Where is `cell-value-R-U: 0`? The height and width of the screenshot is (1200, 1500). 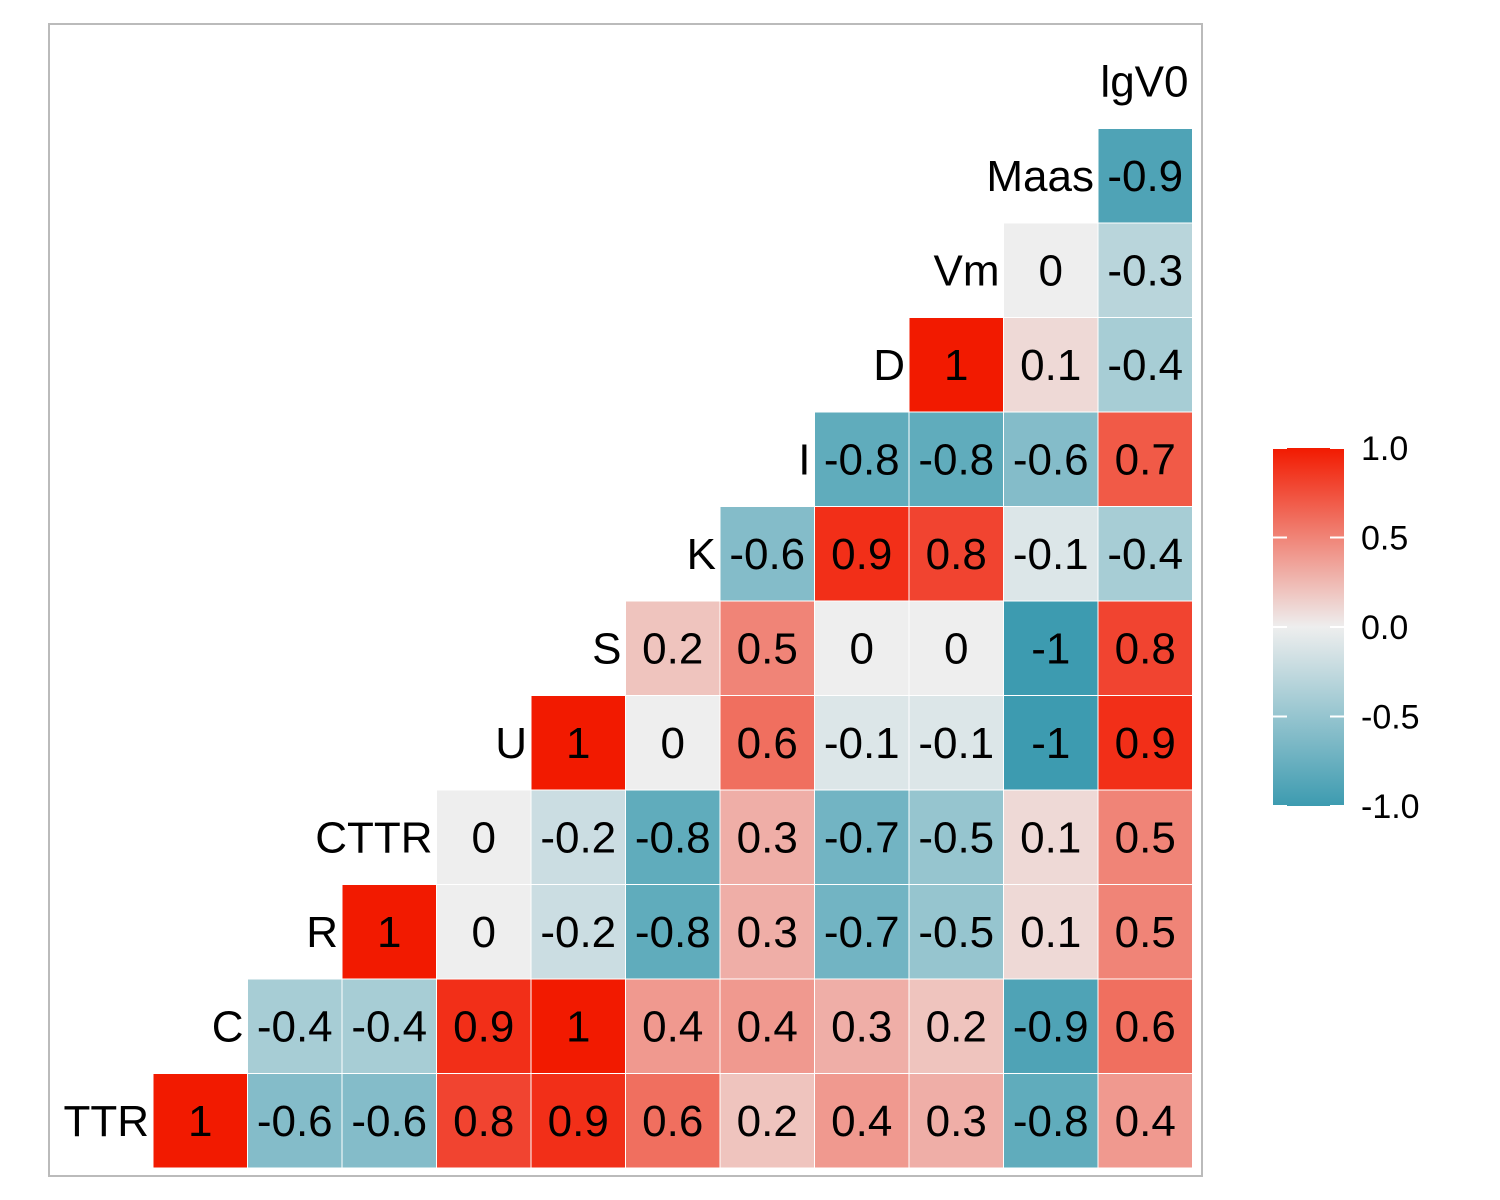 cell-value-R-U: 0 is located at coordinates (484, 932).